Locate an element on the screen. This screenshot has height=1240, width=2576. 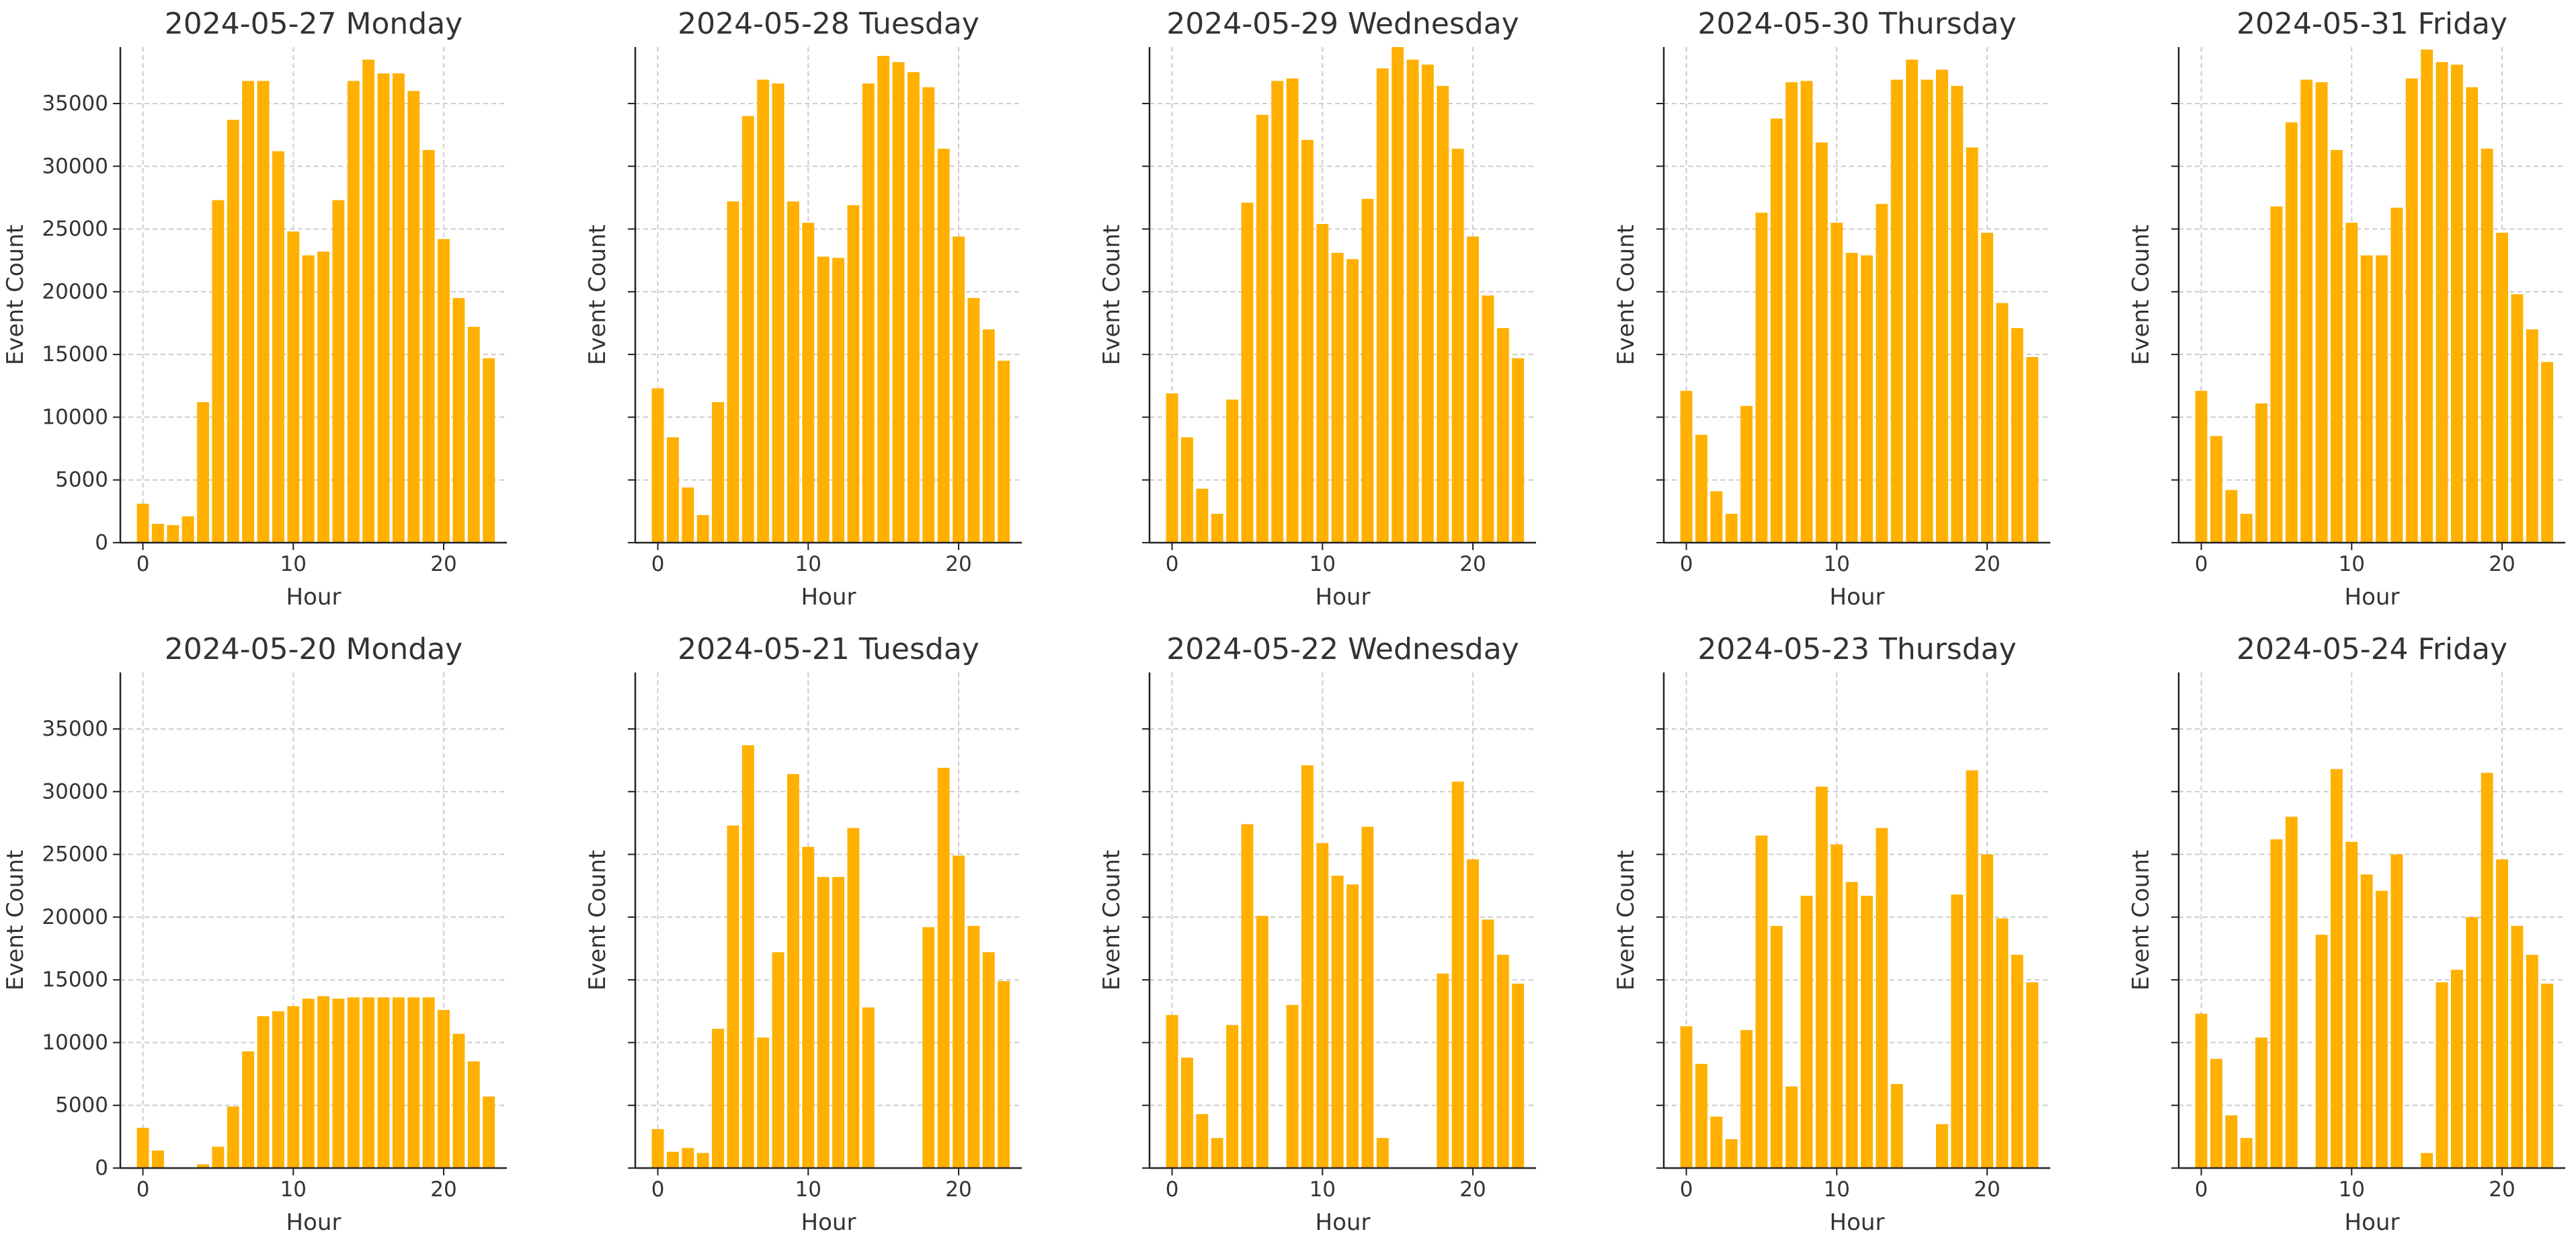
subplot-title: 2024-05-28 Tuesday is located at coordinates (828, 24).